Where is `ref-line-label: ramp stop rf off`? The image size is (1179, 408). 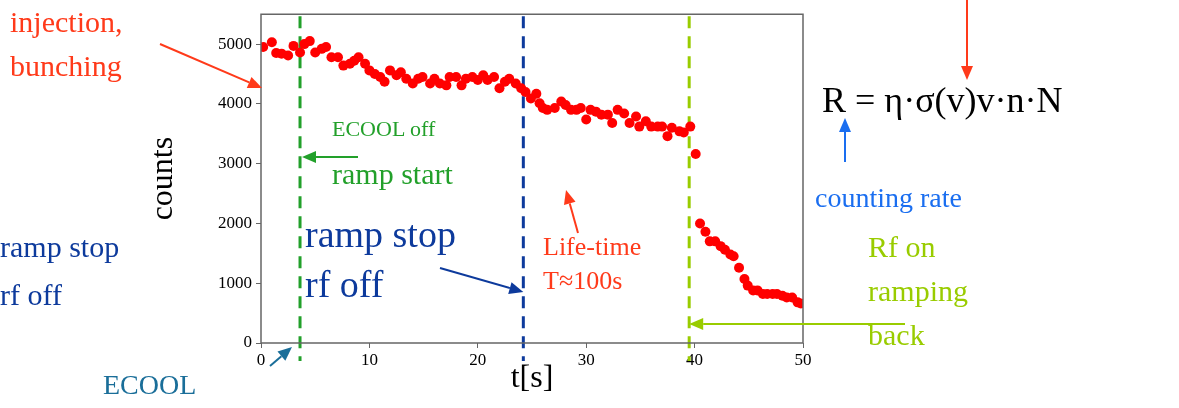
ref-line-label: ramp stop rf off is located at coordinates (380, 259).